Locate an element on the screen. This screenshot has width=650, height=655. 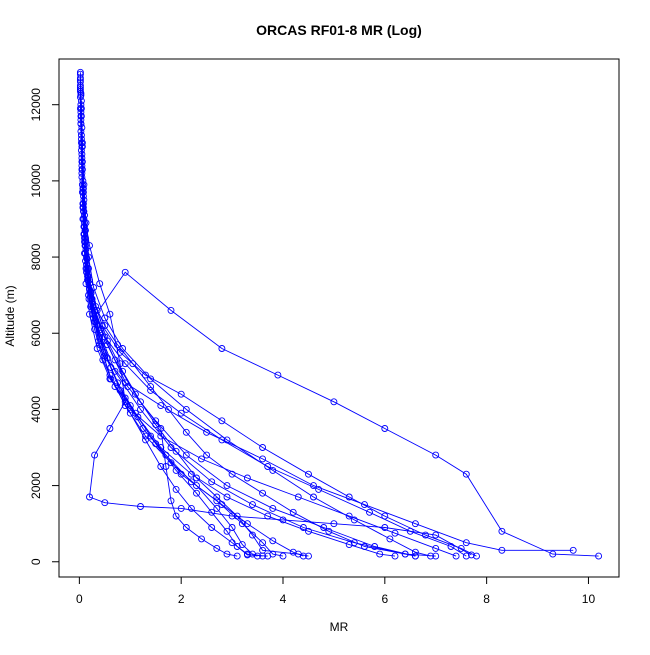
x-axis: 0 2 4 6 8 10 is located at coordinates (336, 591).